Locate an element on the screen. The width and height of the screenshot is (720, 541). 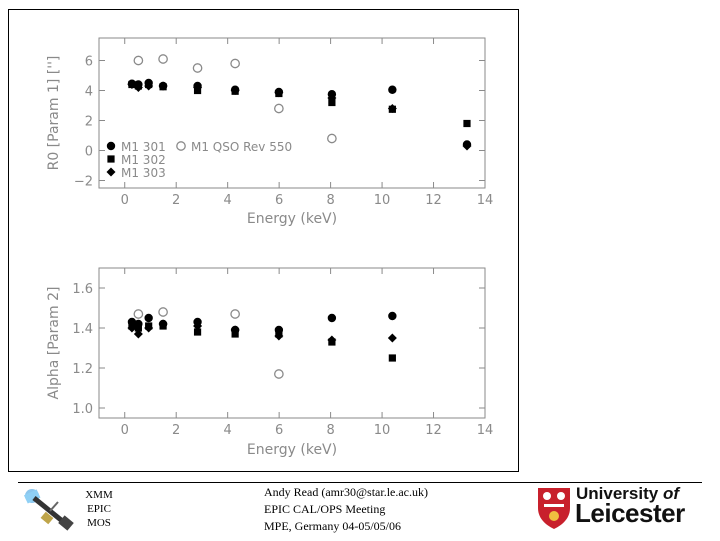
y-tick-label: 0 is located at coordinates (89, 152).